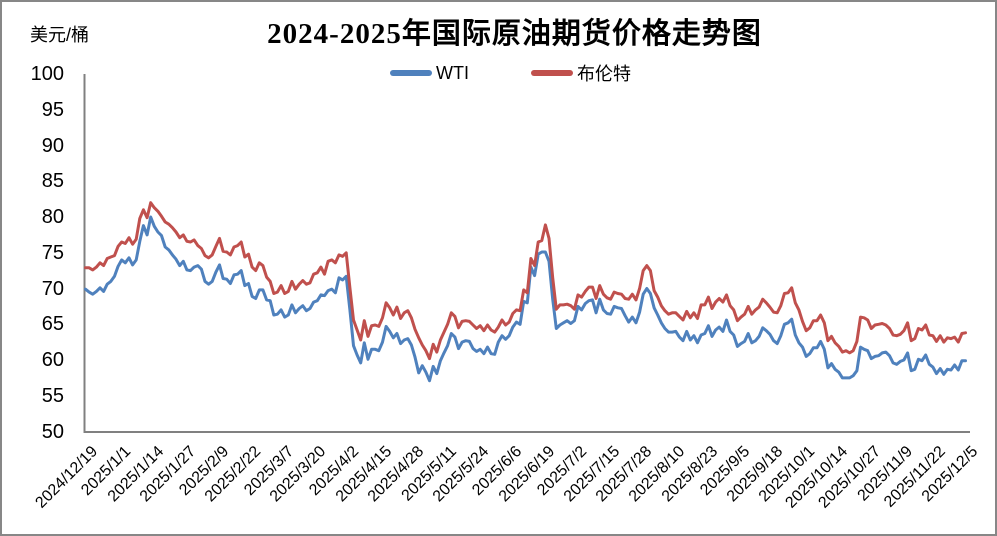  Describe the element at coordinates (452, 72) in the screenshot. I see `legend-label-wti: WTI` at that location.